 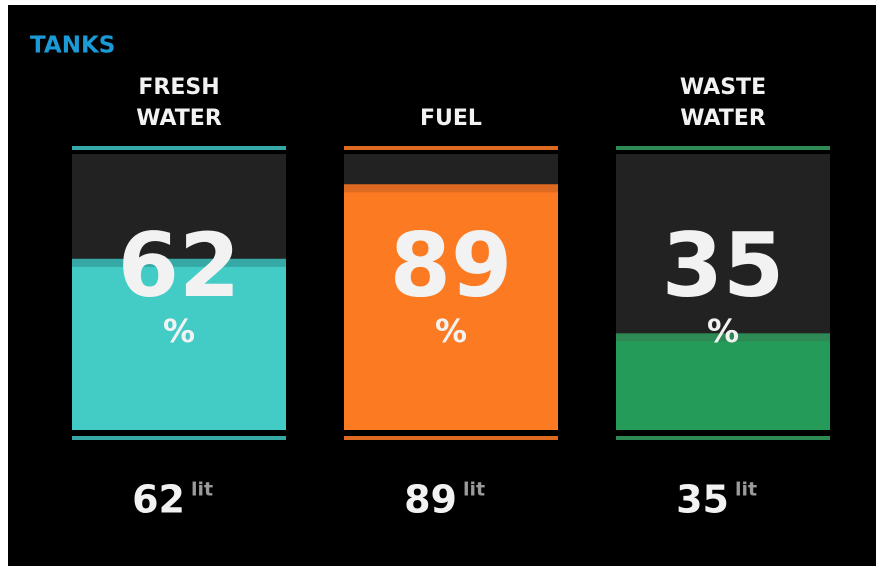 What do you see at coordinates (451, 118) in the screenshot?
I see `tank-name: FUEL` at bounding box center [451, 118].